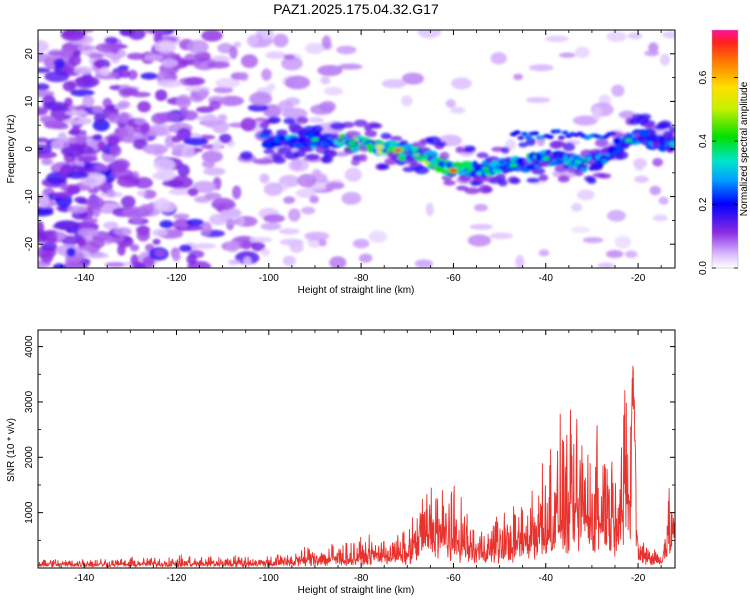 Image resolution: width=750 pixels, height=600 pixels. I want to click on x-tick-label: -80, so click(361, 278).